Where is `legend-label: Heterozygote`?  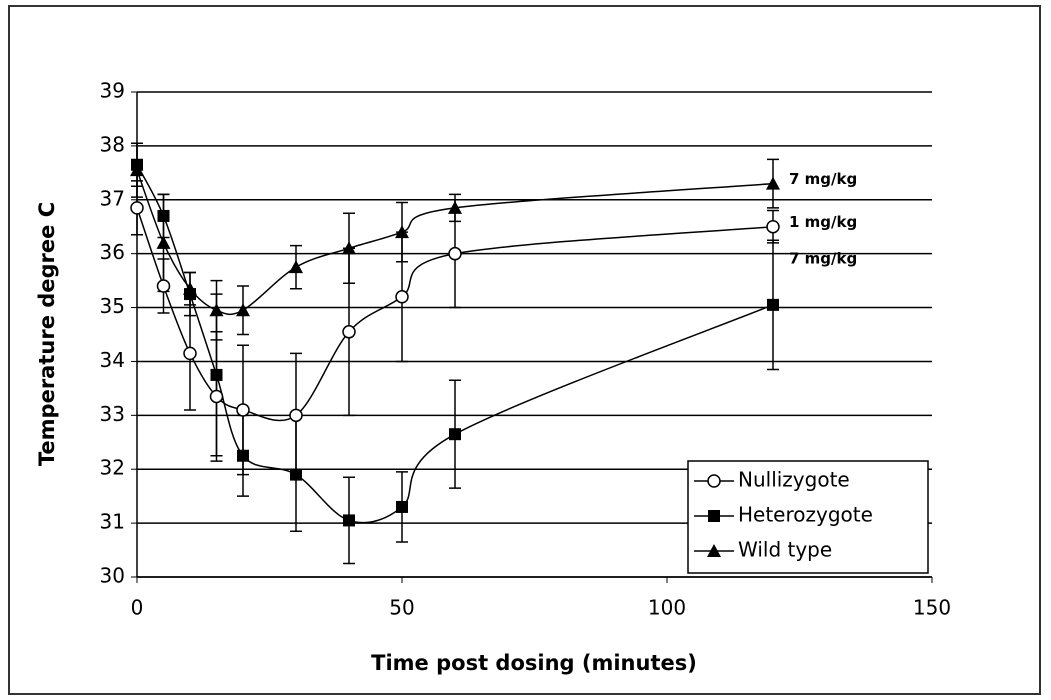
legend-label: Heterozygote is located at coordinates (805, 515).